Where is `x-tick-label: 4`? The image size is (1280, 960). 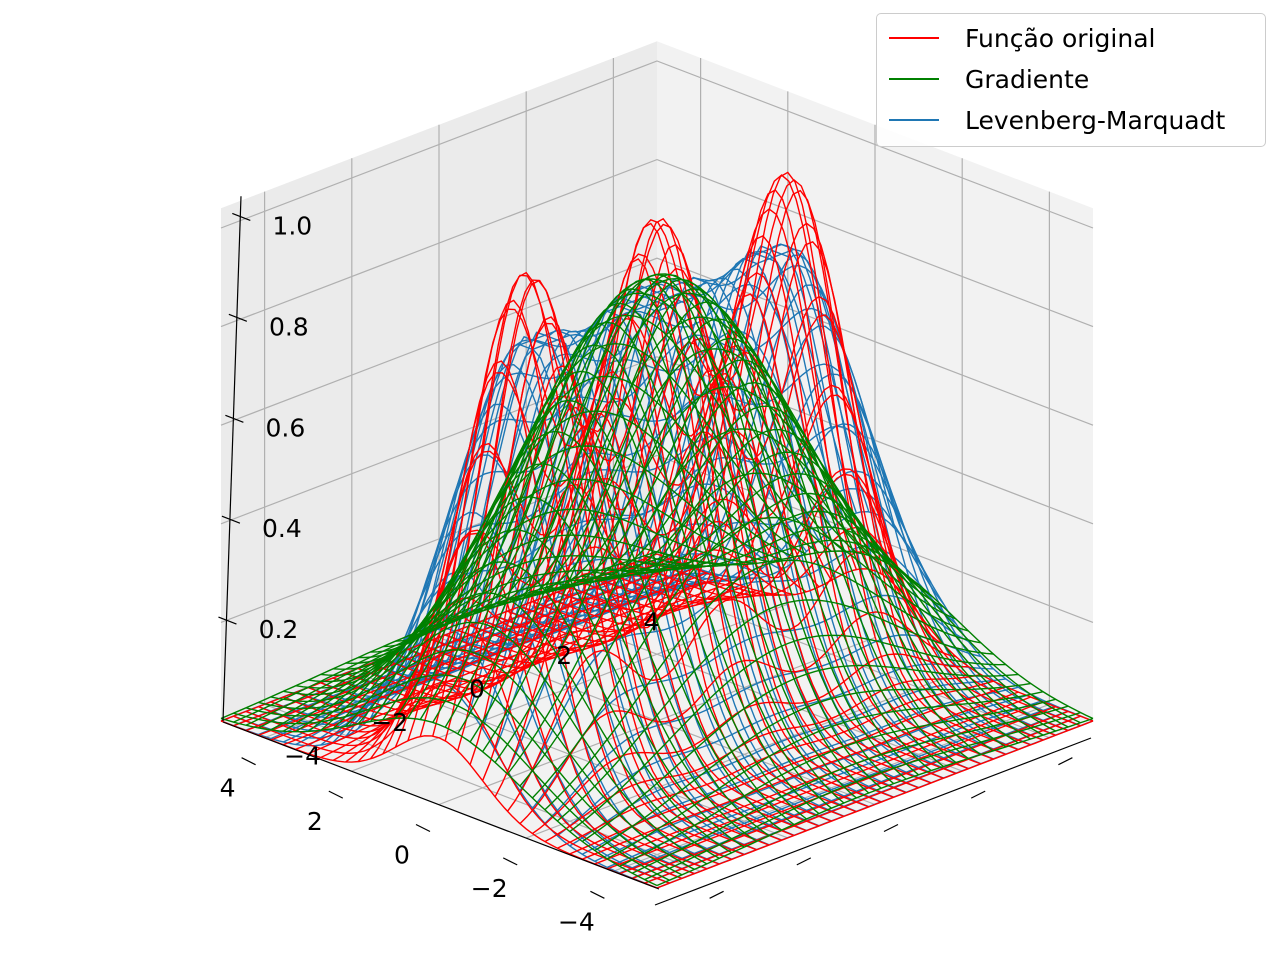
x-tick-label: 4 is located at coordinates (228, 788).